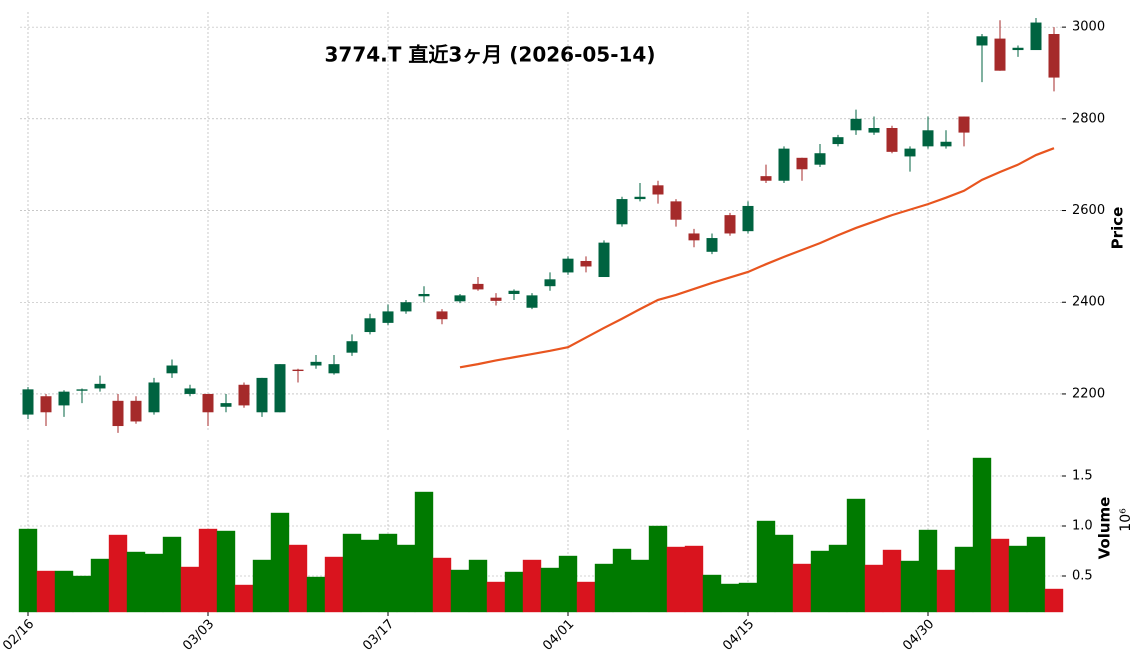  What do you see at coordinates (1082, 476) in the screenshot?
I see `volume-tick-label: 1.5` at bounding box center [1082, 476].